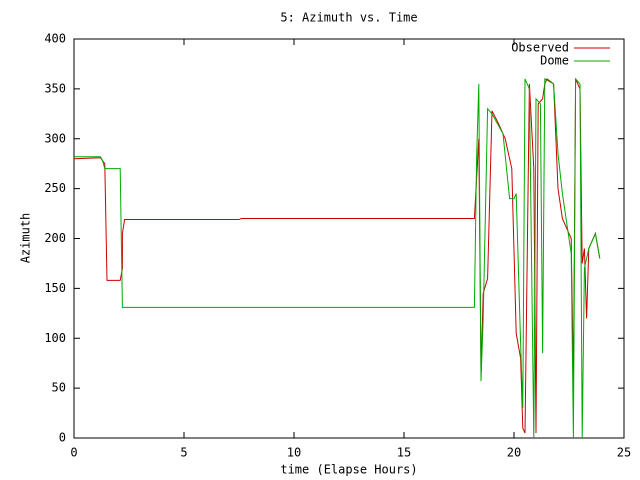  I want to click on chart-title: 5: Azimuth vs. Time, so click(348, 18).